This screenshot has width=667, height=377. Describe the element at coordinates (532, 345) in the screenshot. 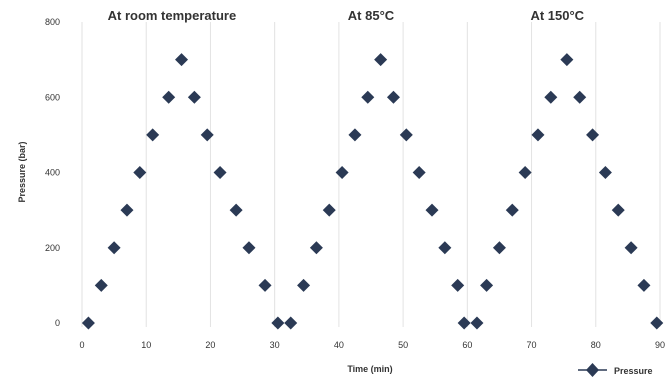

I see `x-tick-label-70: 70` at that location.